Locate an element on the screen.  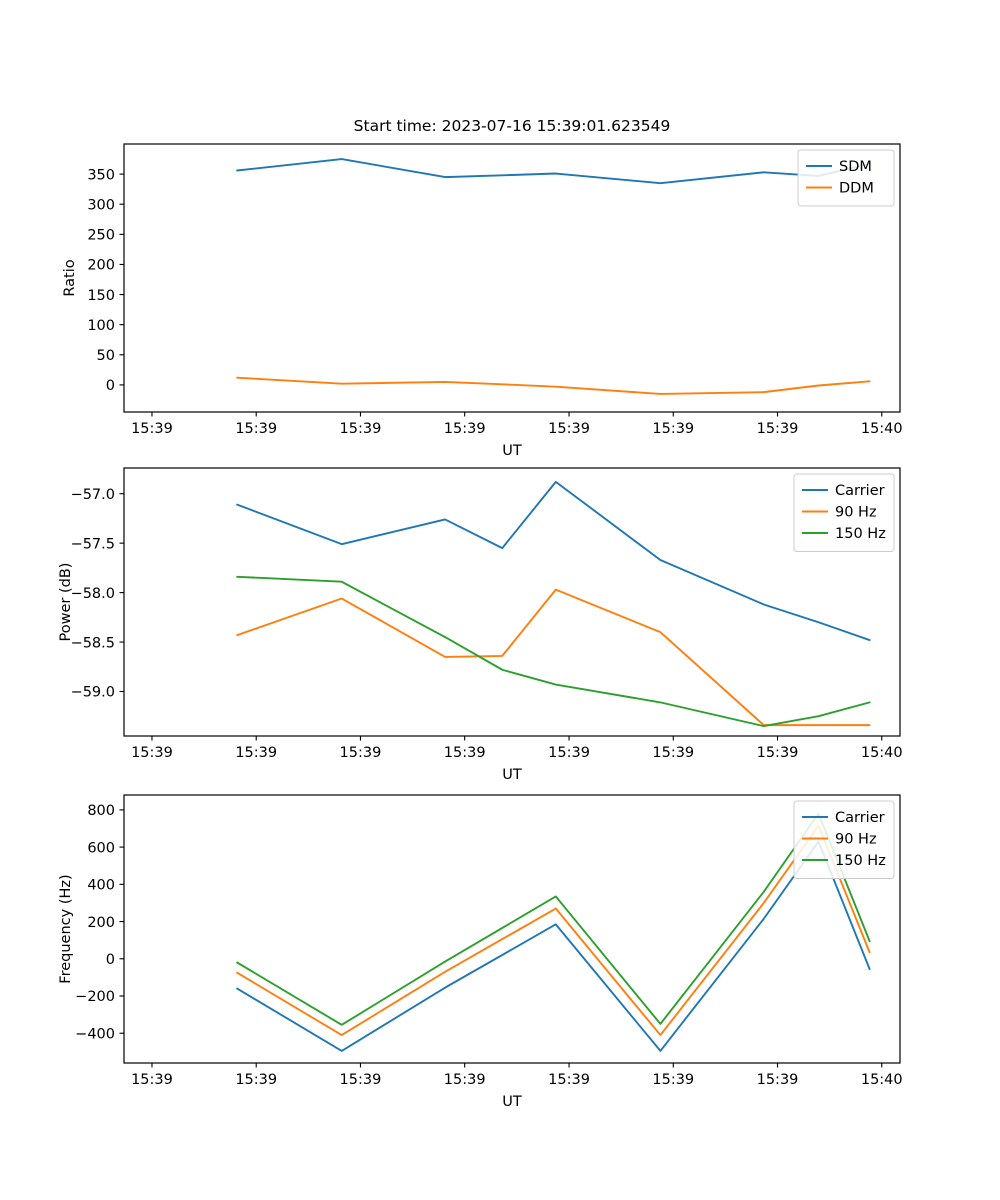
y-axis-label: Ratio is located at coordinates (70, 277).